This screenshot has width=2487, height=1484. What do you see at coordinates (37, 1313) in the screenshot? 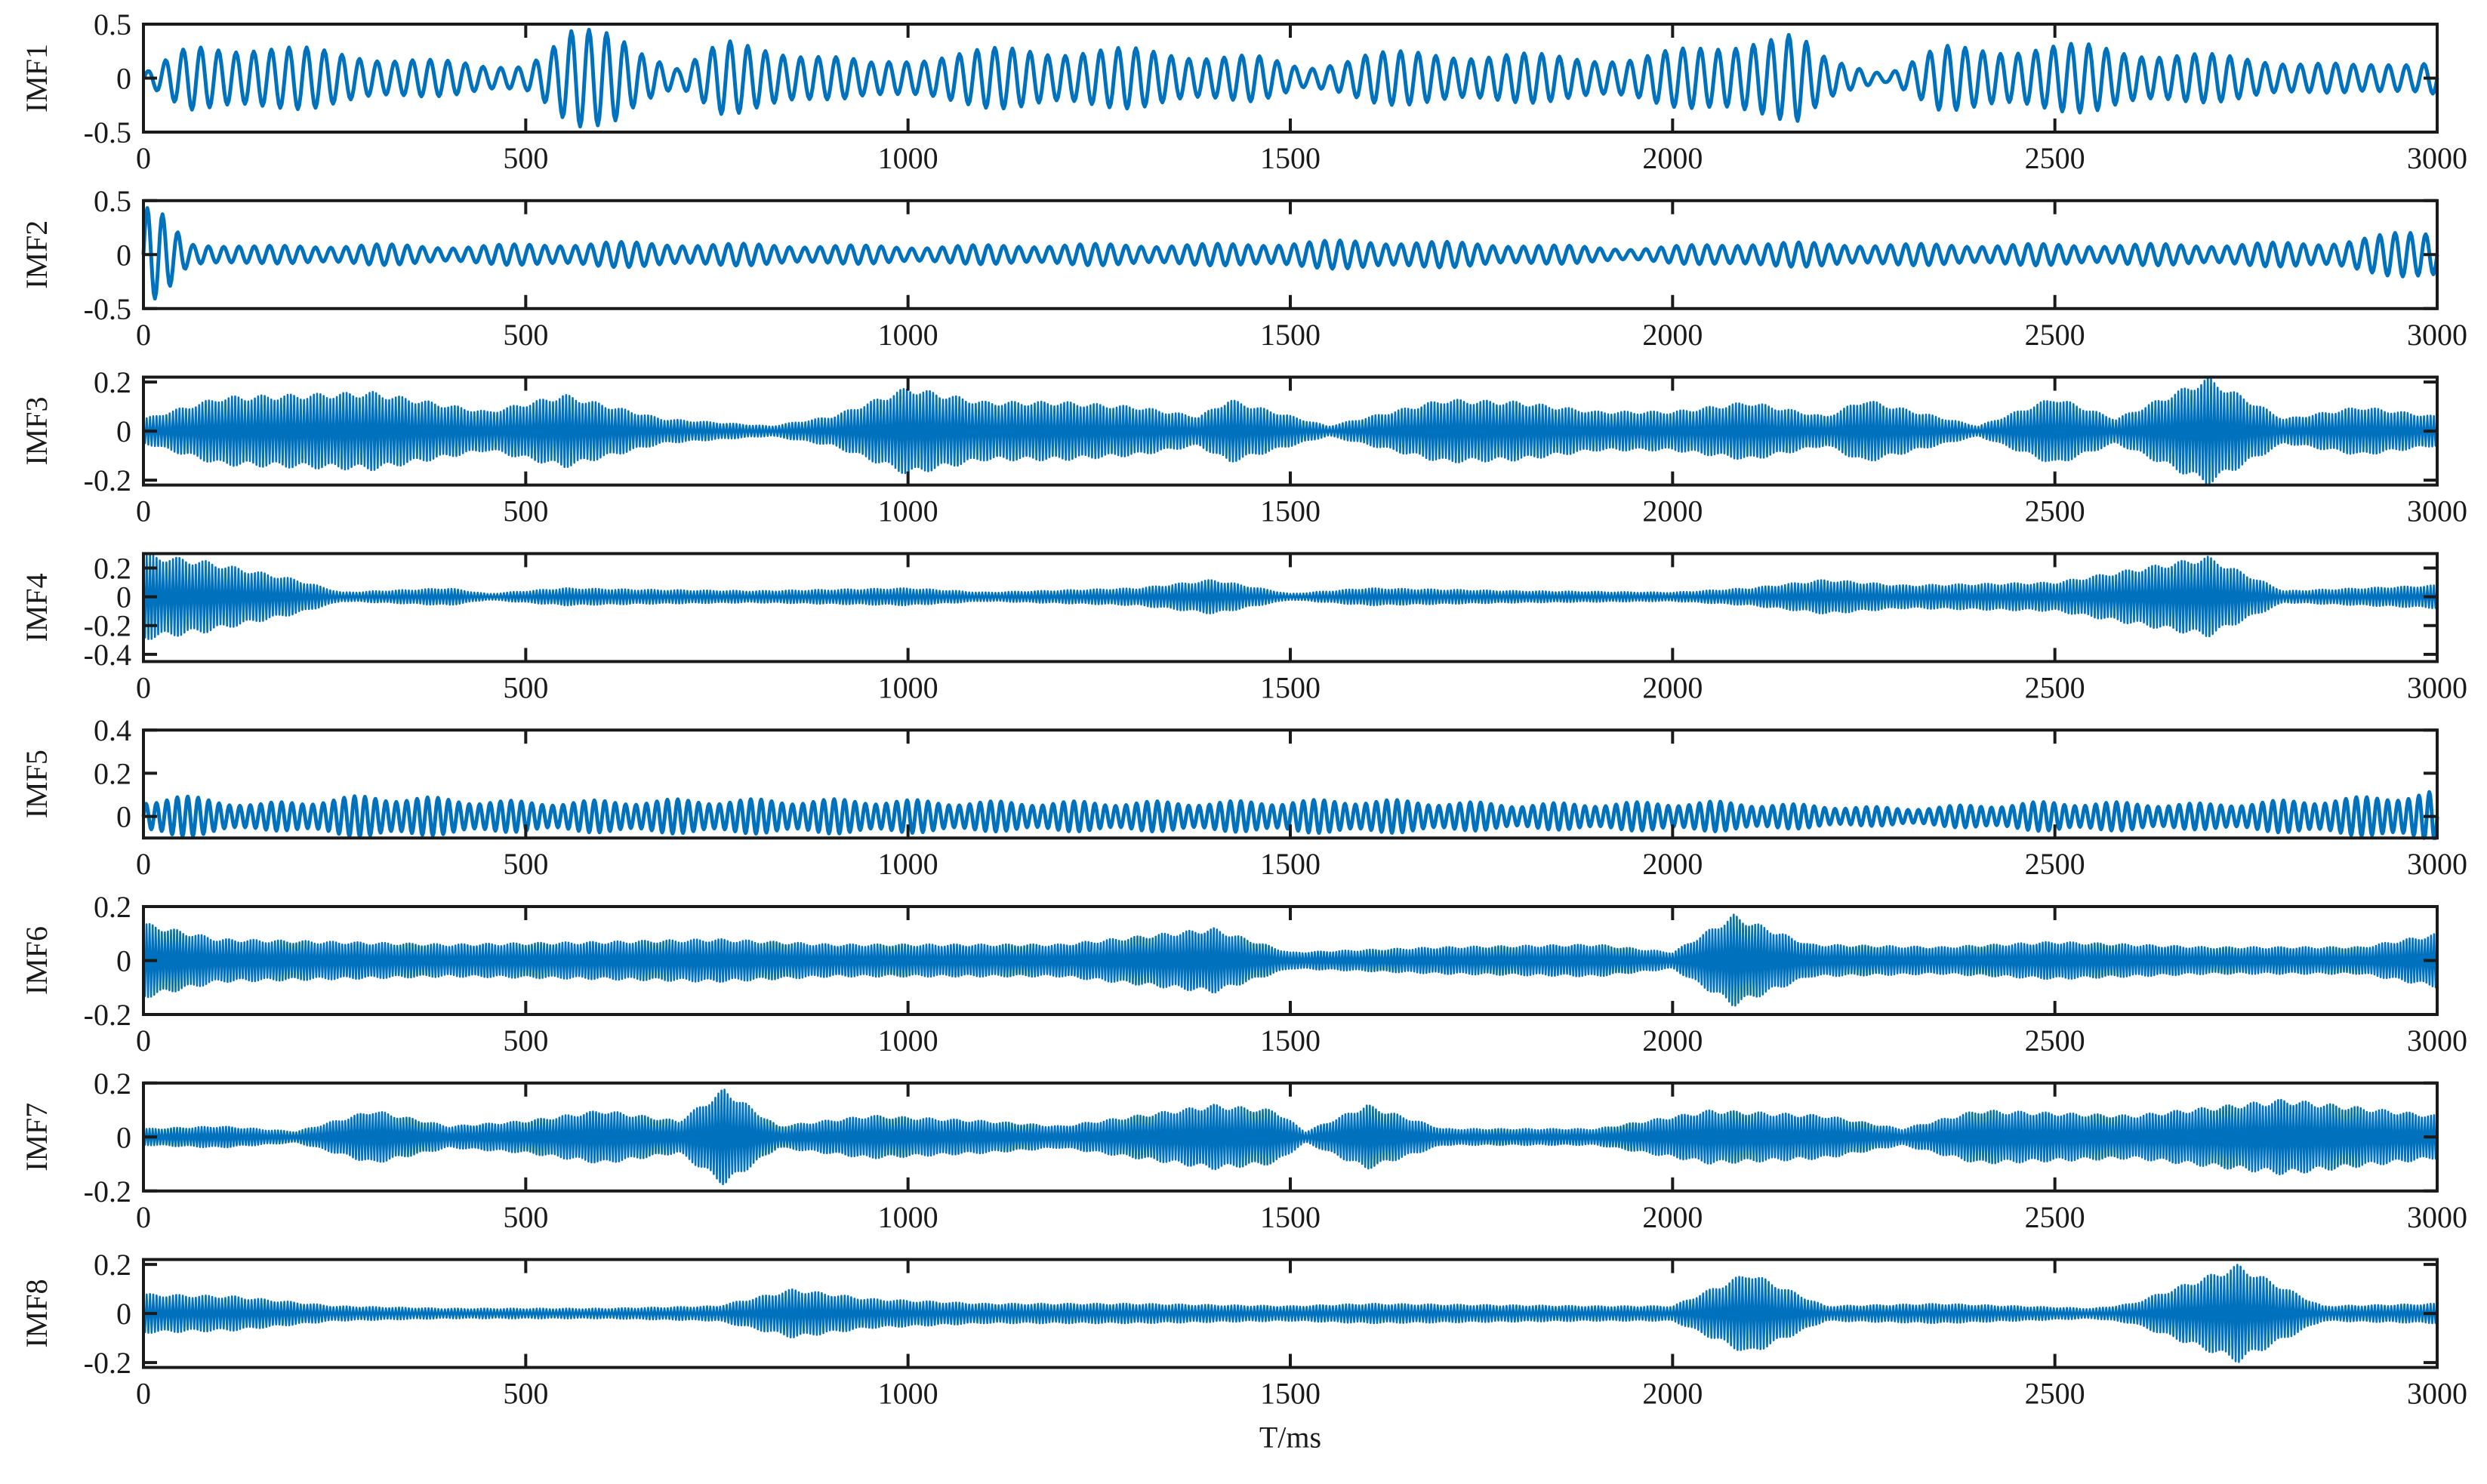
I see `y-axis-label: IMF8` at bounding box center [37, 1313].